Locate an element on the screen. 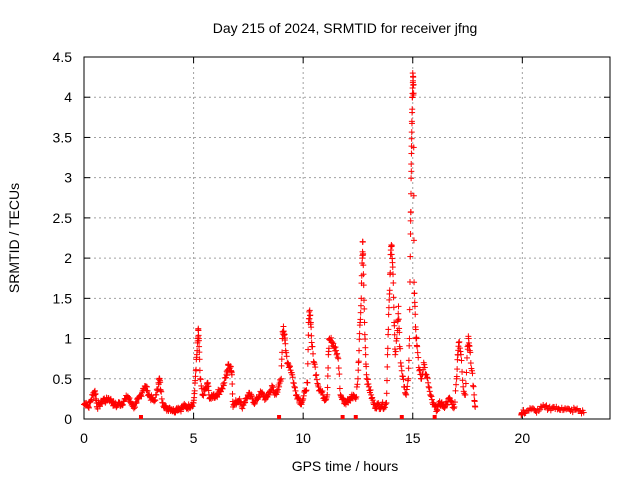  y-axis-label: SRMTID / TECUs is located at coordinates (14, 238).